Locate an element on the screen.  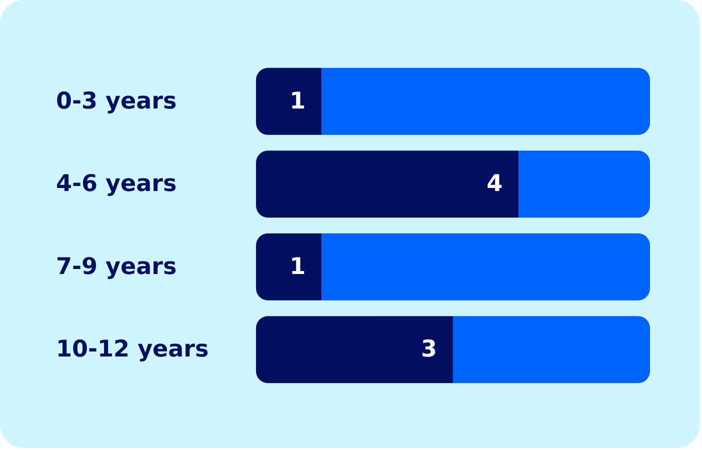
data-label: 4 is located at coordinates (494, 184).